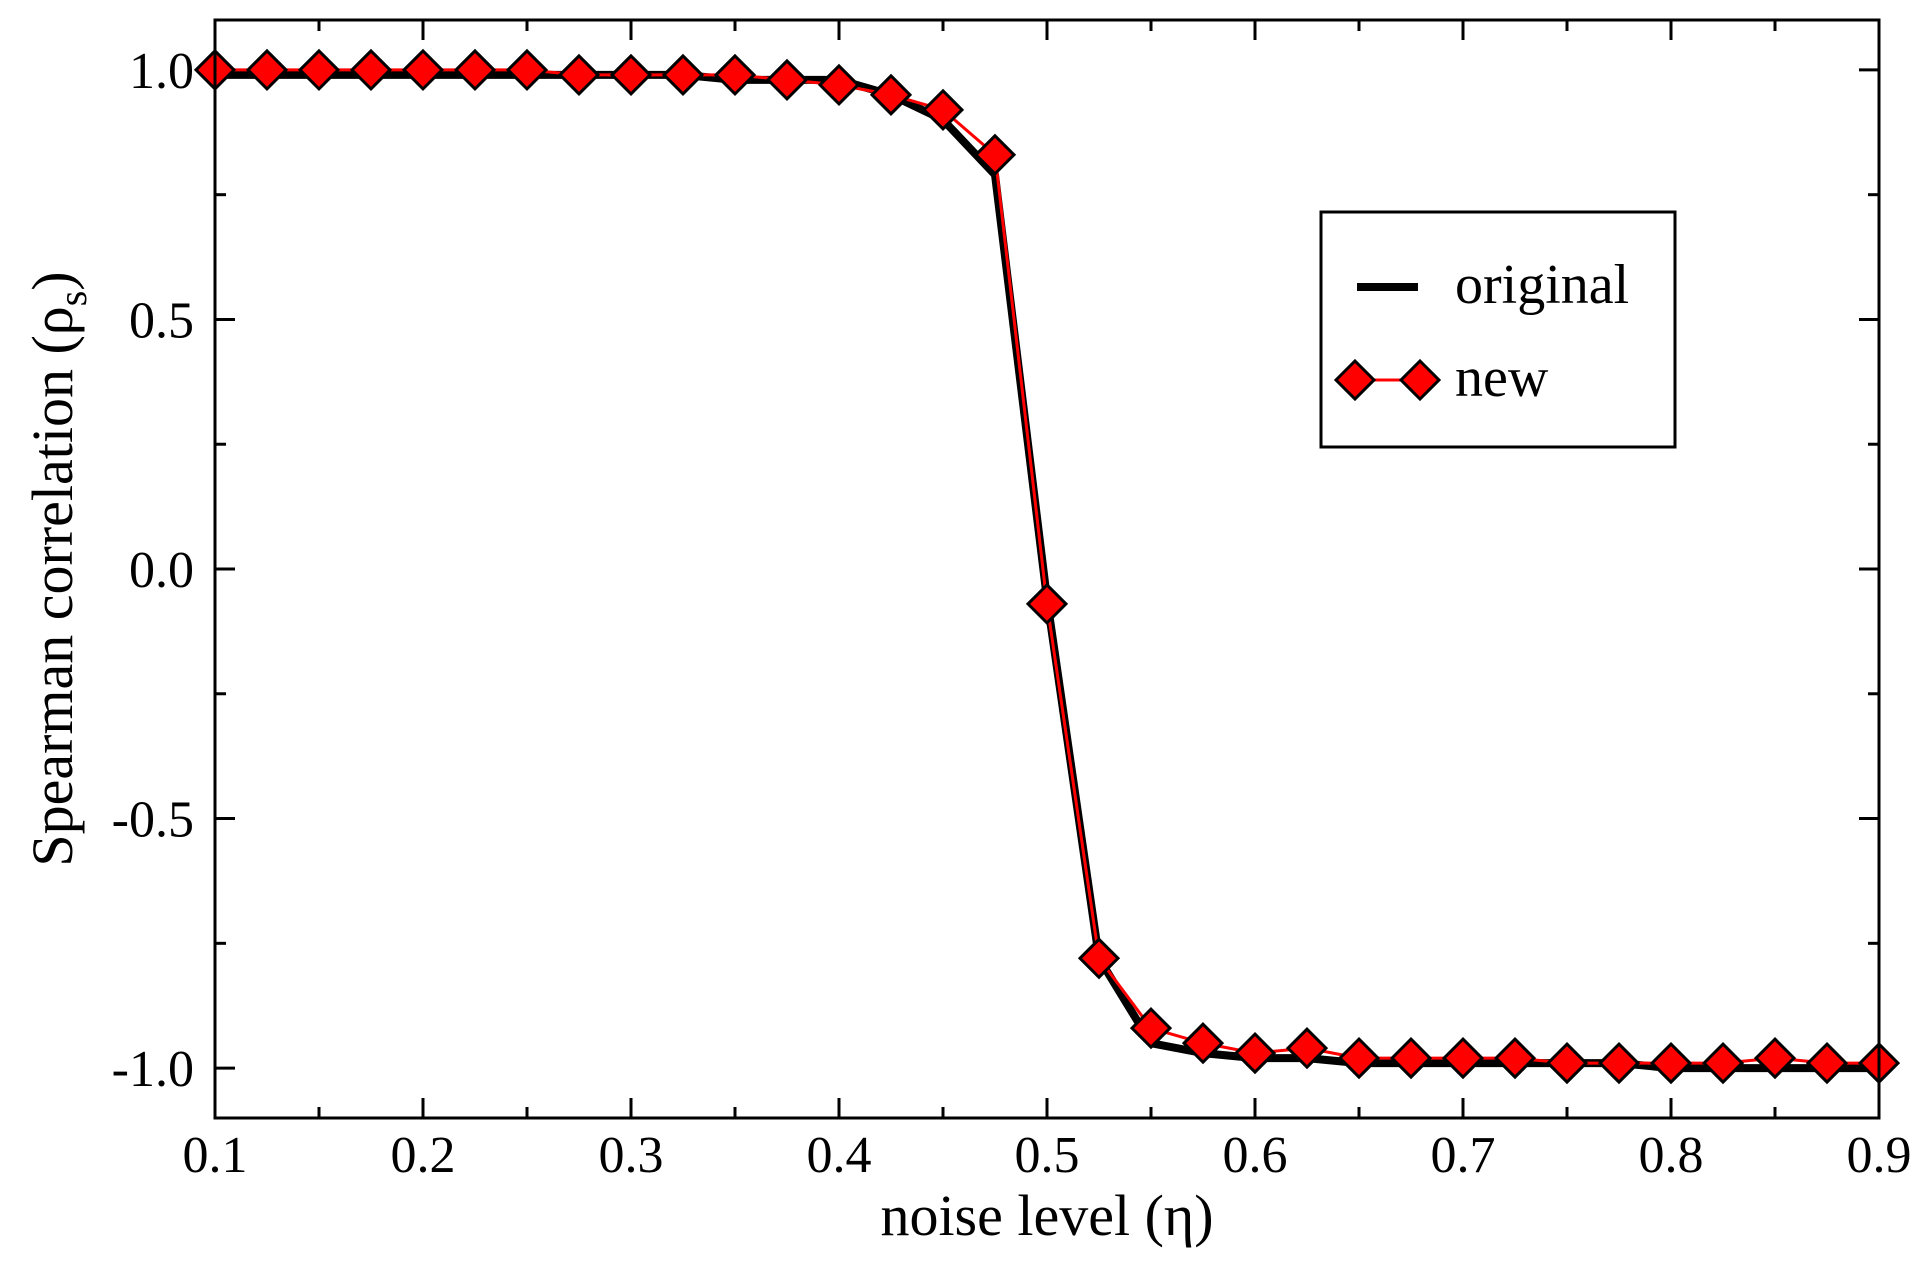 The image size is (1926, 1266). What do you see at coordinates (52, 280) in the screenshot?
I see `y-axis-title-close: )` at bounding box center [52, 280].